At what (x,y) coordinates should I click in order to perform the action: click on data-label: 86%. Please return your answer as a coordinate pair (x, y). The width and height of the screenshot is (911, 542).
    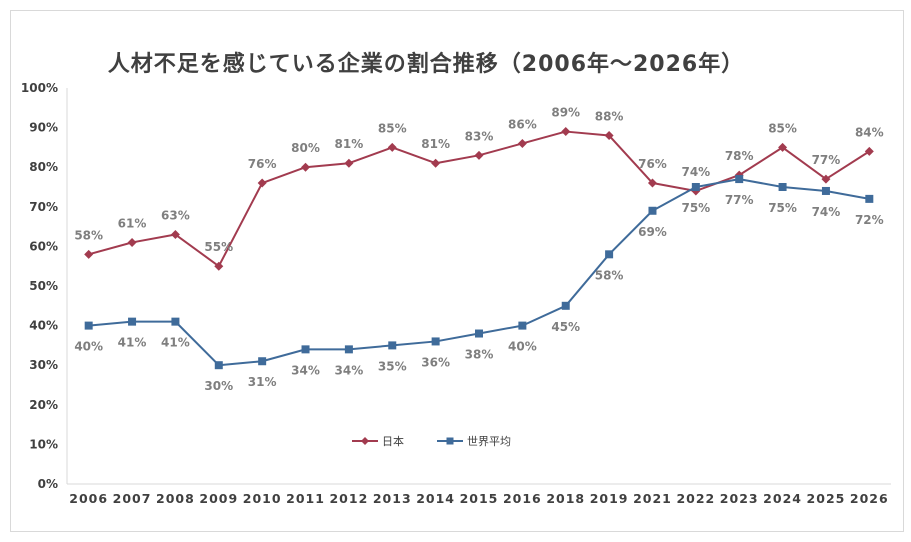
    Looking at the image, I should click on (522, 124).